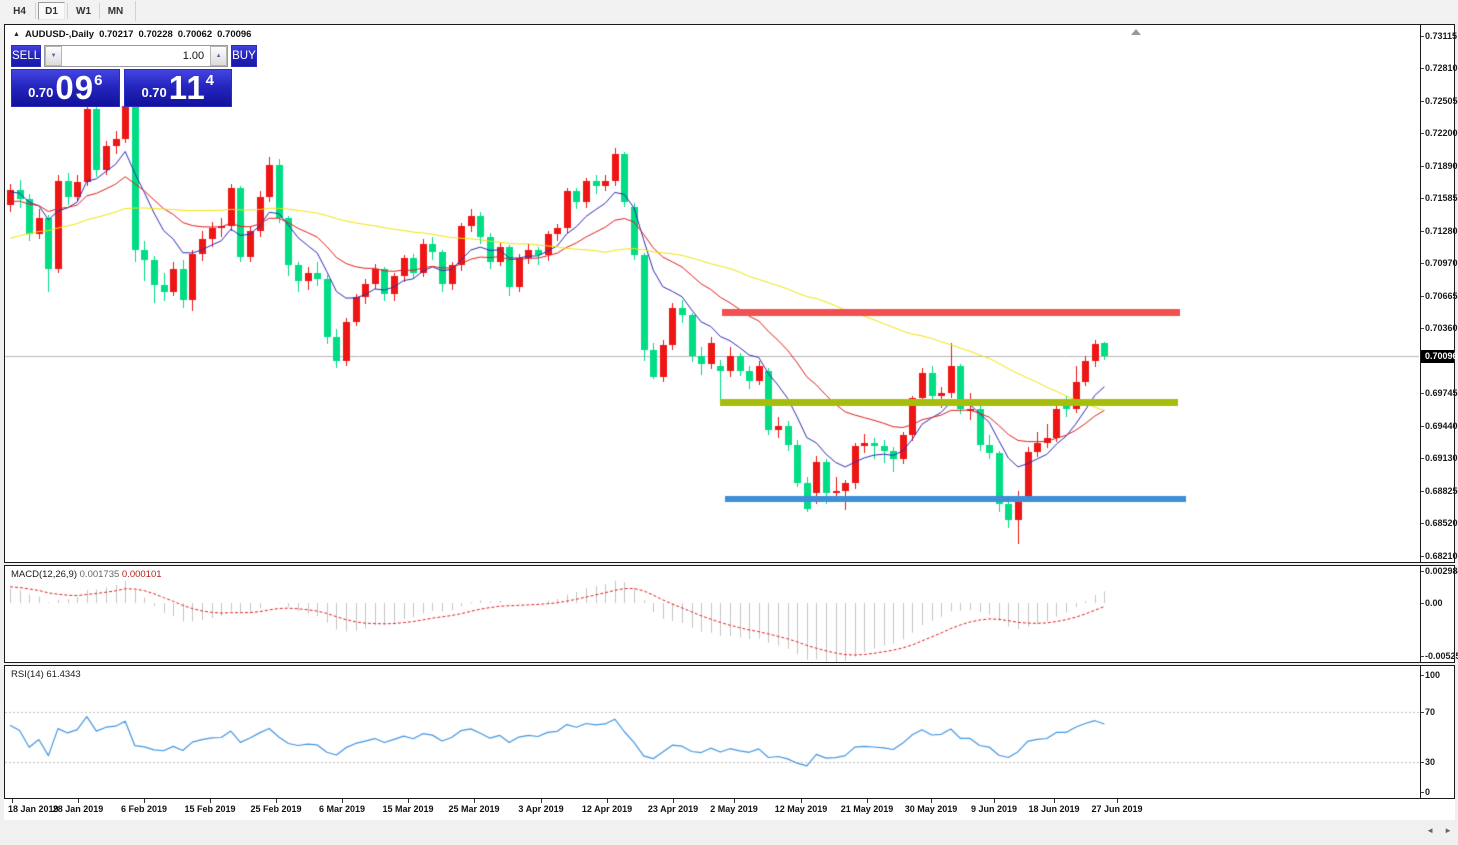 This screenshot has height=845, width=1458. I want to click on date-axis-label: 2 May 2019, so click(734, 809).